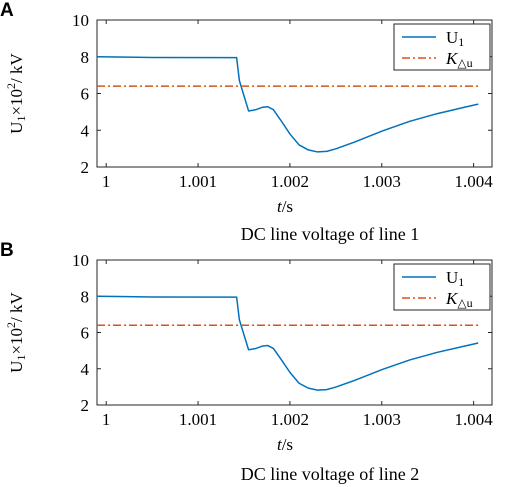  I want to click on panel-label: A, so click(7, 10).